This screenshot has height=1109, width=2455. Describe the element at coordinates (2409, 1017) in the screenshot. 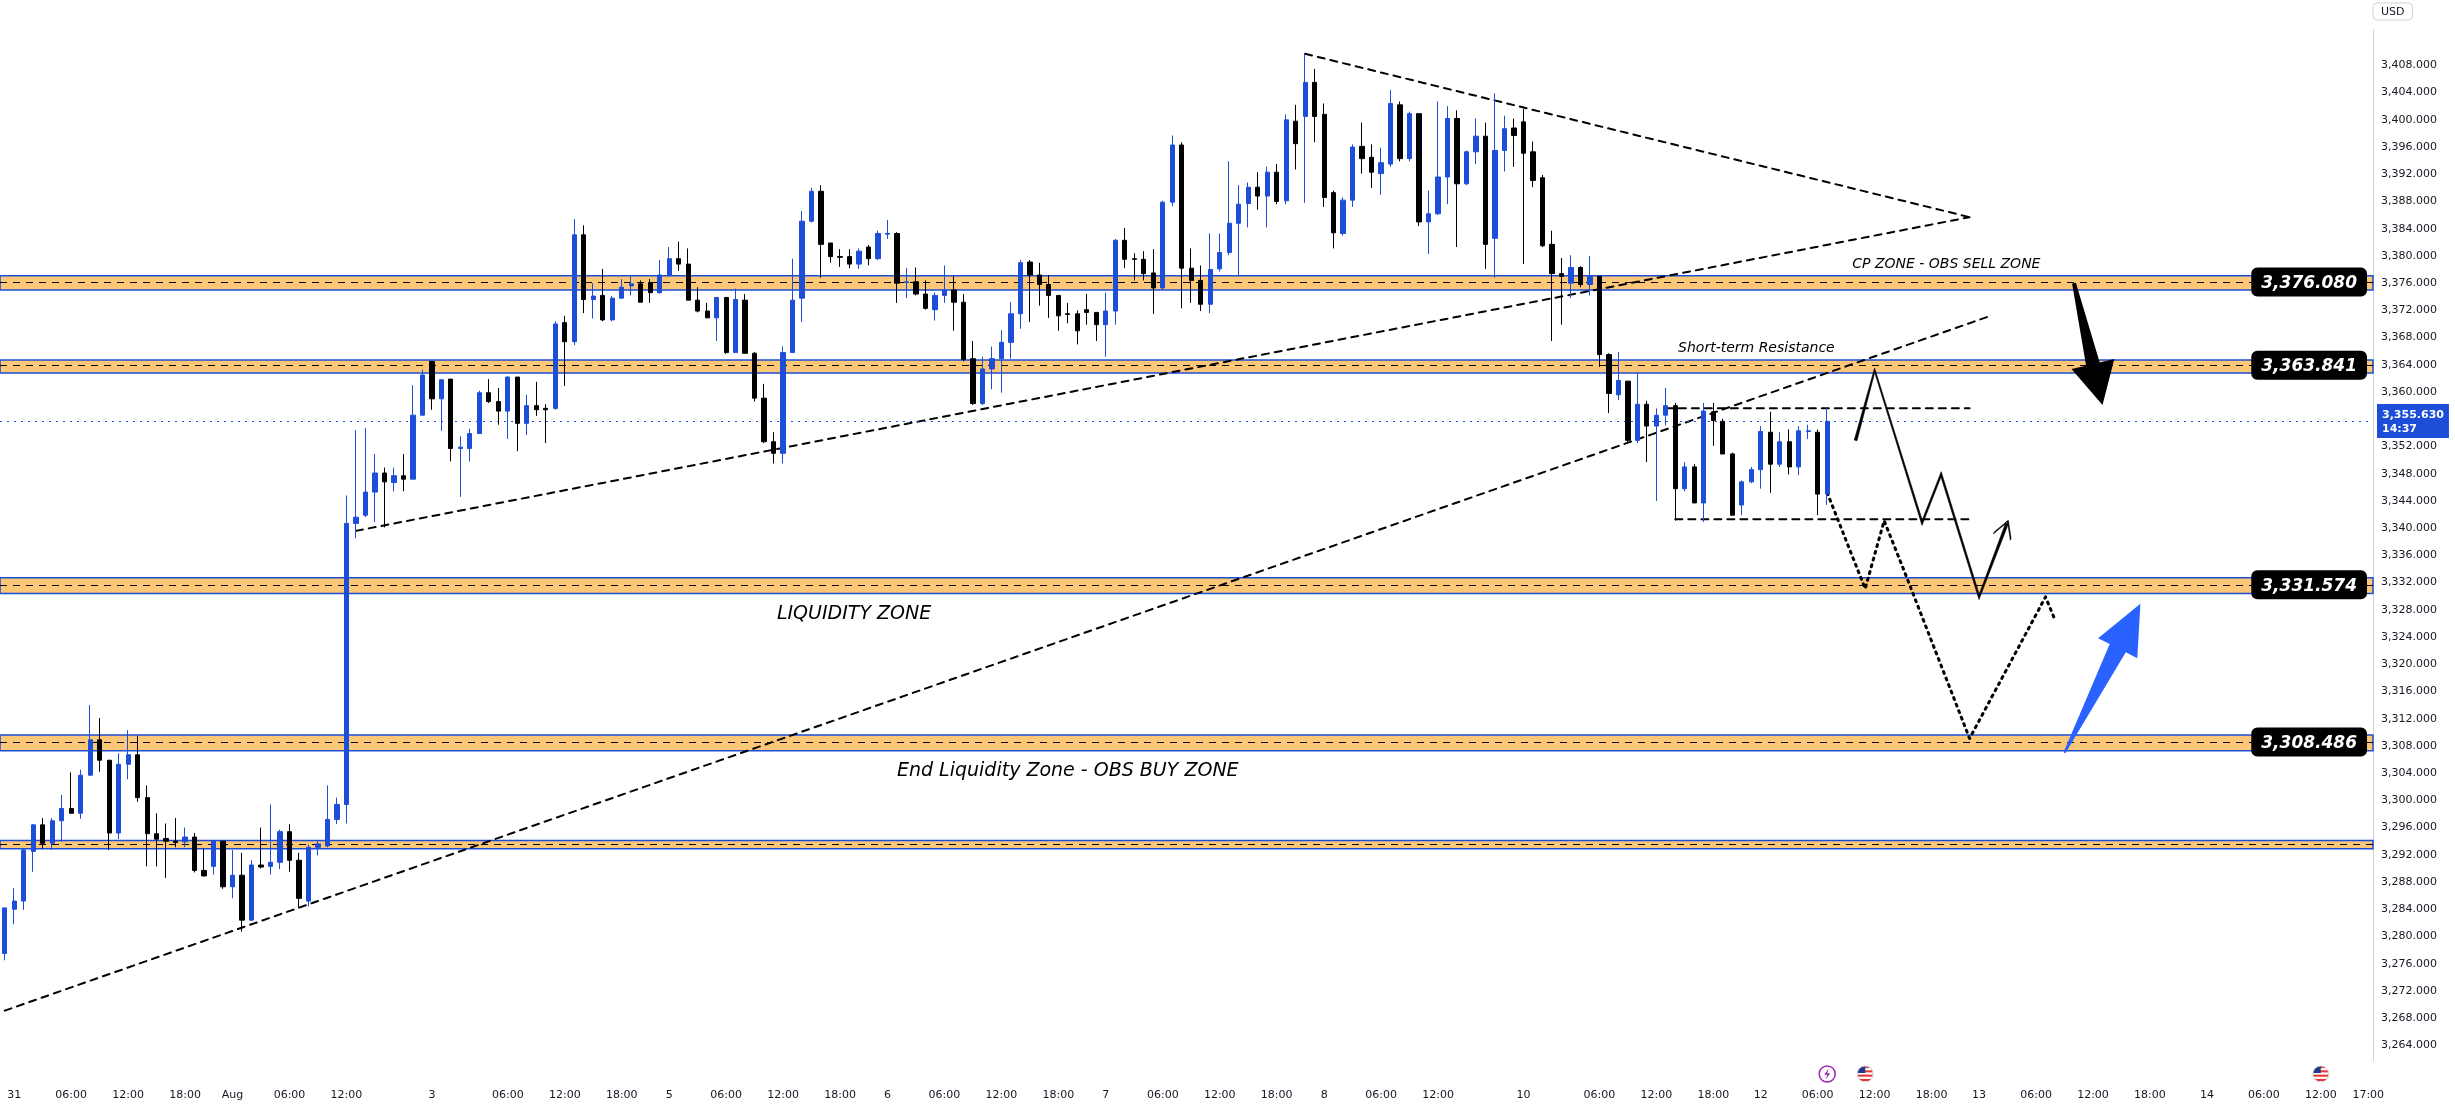

I see `y-tick-label: 3,268.000` at that location.